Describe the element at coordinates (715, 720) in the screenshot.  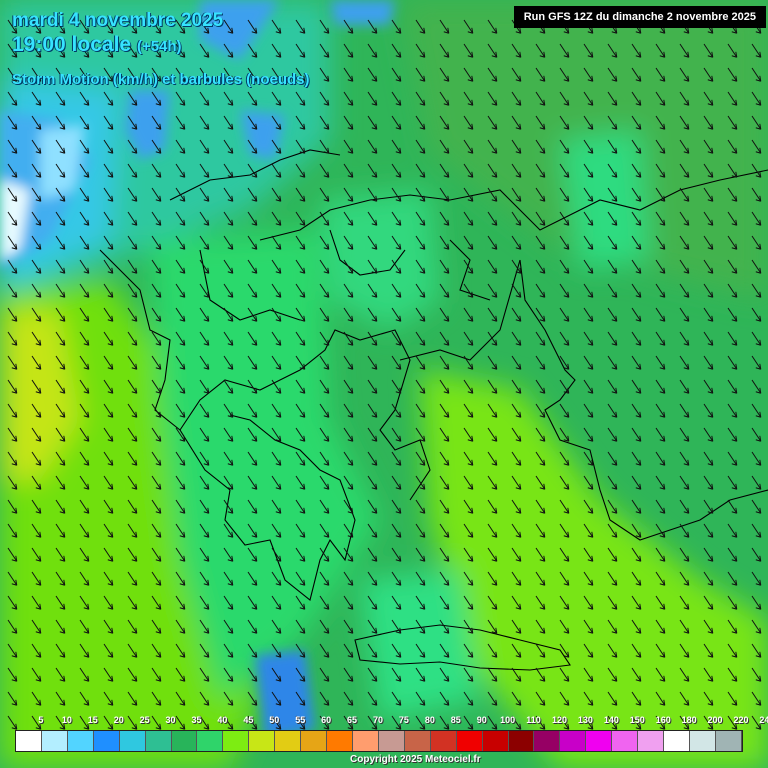
I see `legend-label: 200` at that location.